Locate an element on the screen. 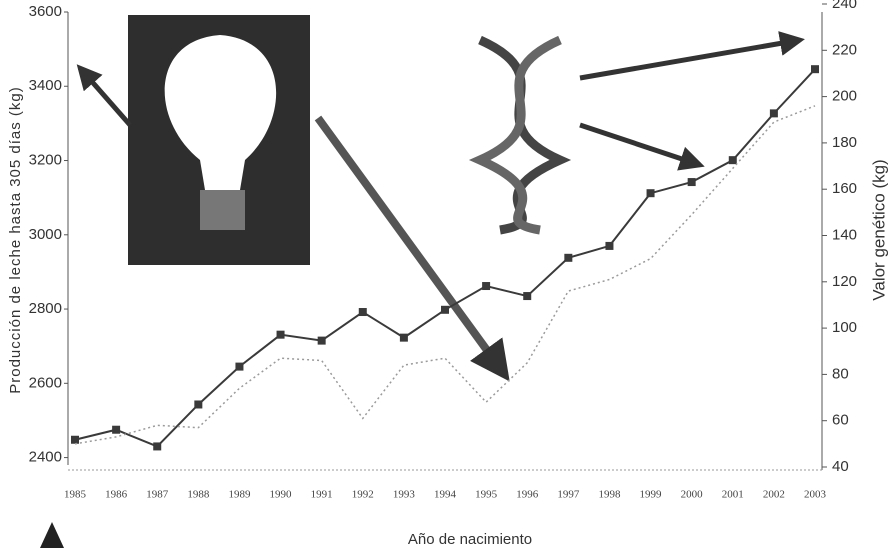 The image size is (892, 550). x-tick-label: 1997 is located at coordinates (568, 495).